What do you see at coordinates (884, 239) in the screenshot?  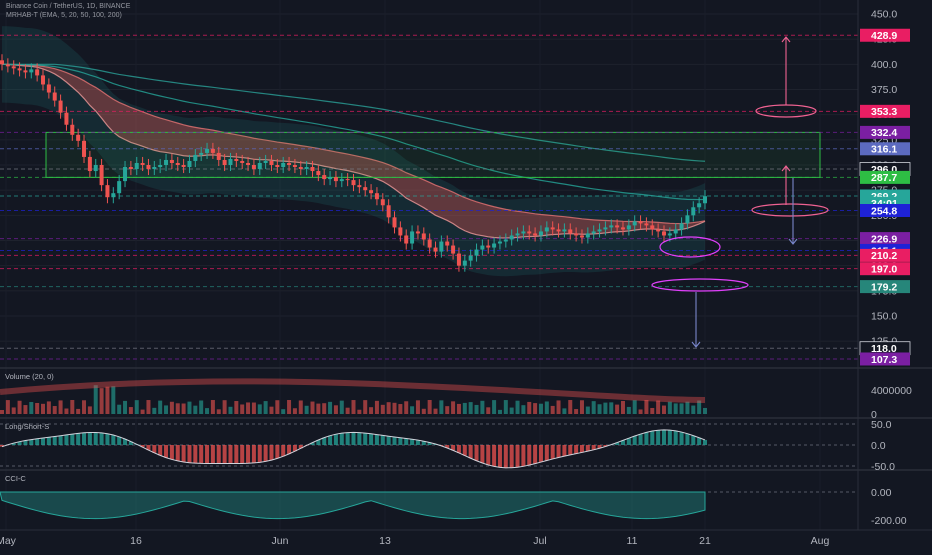 I see `price-badge-label: 226.9` at bounding box center [884, 239].